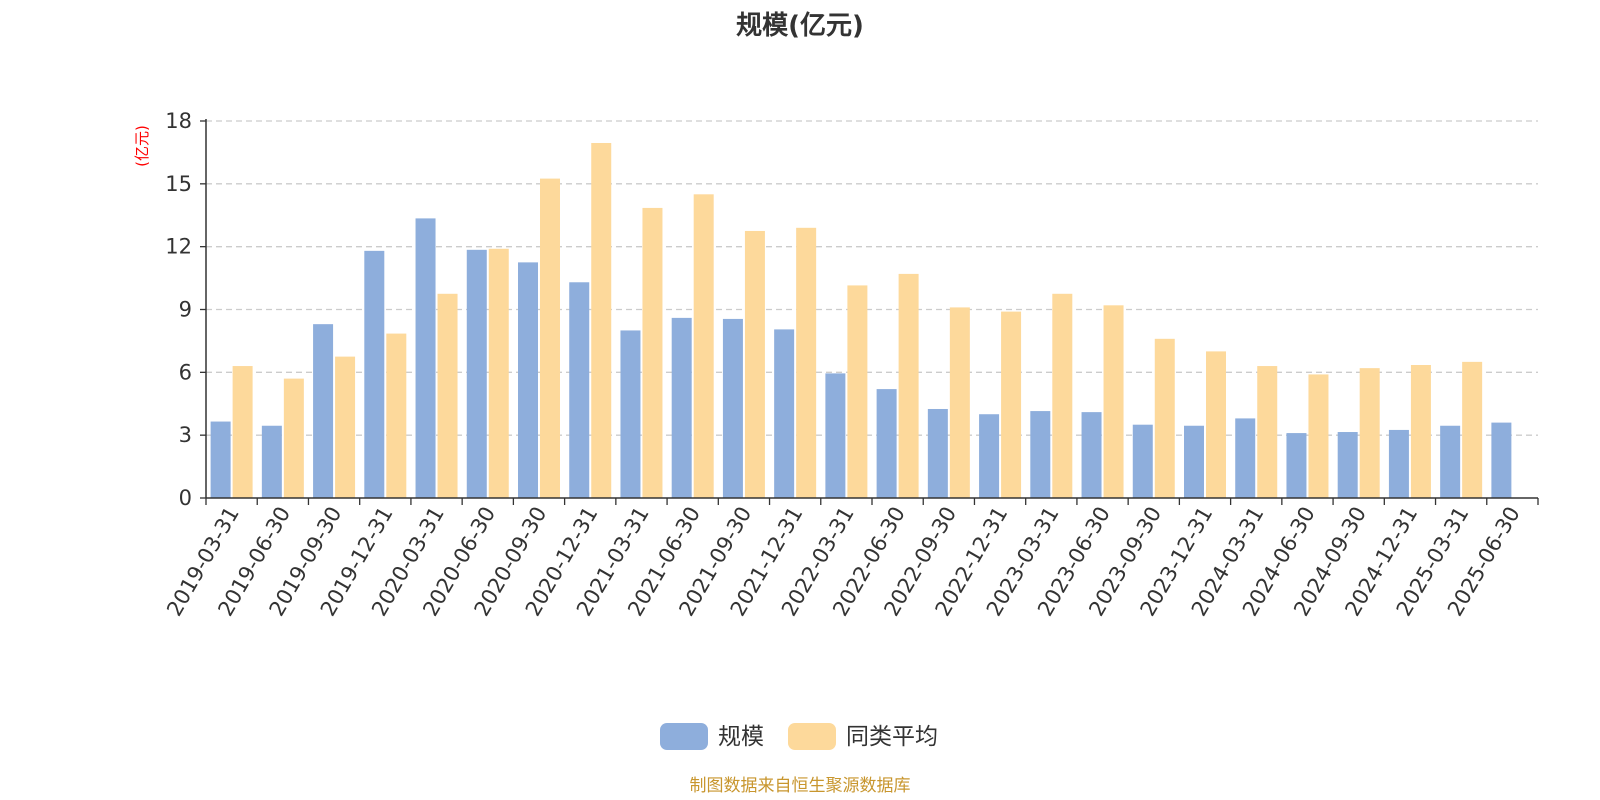 The image size is (1600, 800). I want to click on legend-label-peer-average: 同类平均, so click(892, 737).